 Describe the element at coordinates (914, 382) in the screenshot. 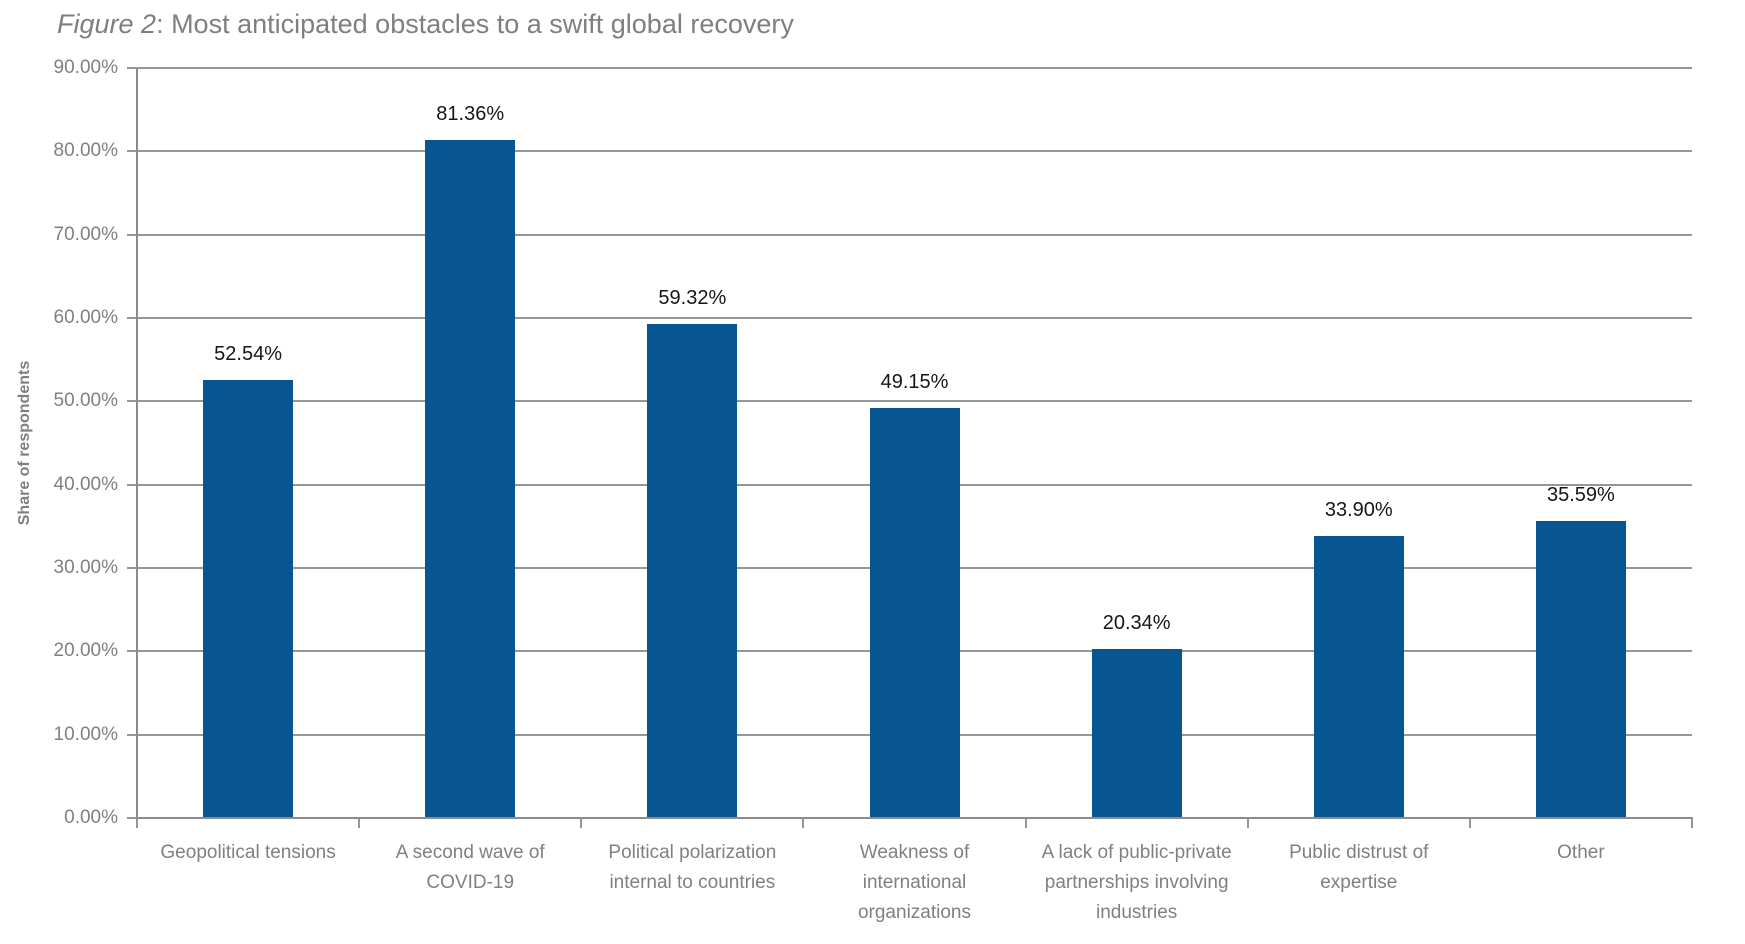

I see `bar-value-label: 49.15%` at that location.